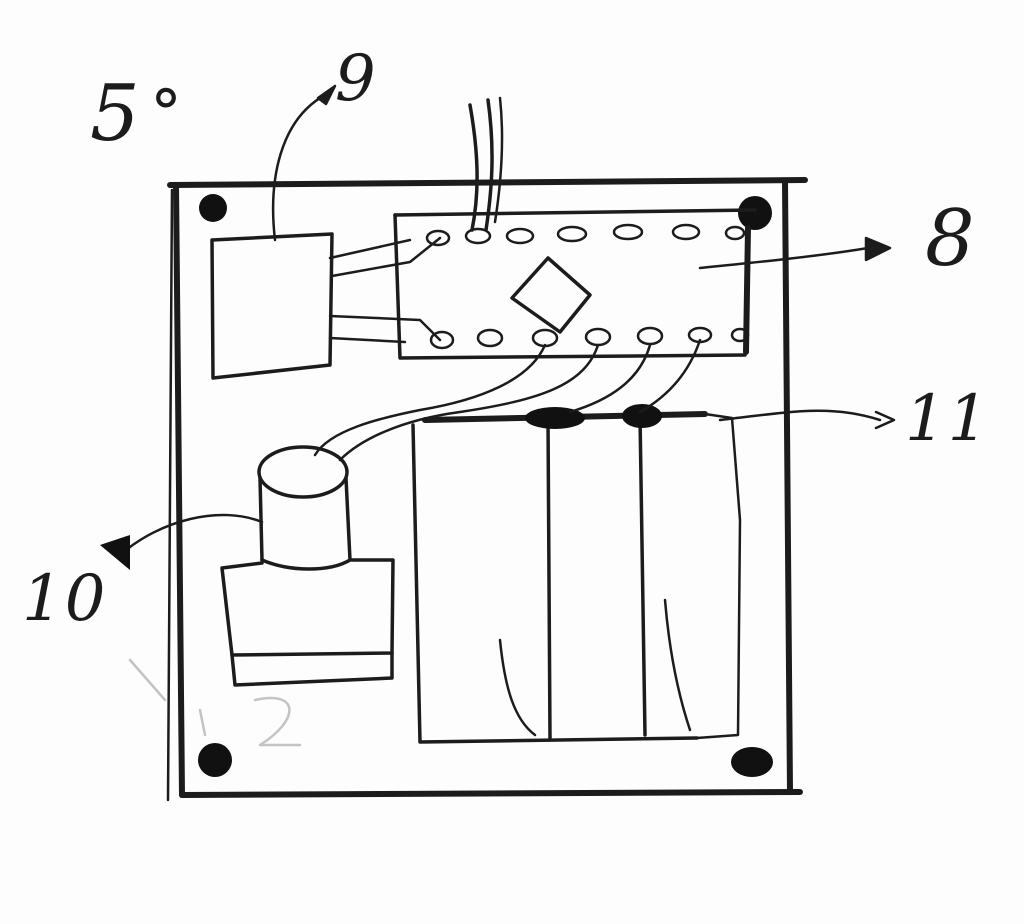 This screenshot has width=1024, height=924. Describe the element at coordinates (64, 599) in the screenshot. I see `callout-10: 10` at that location.